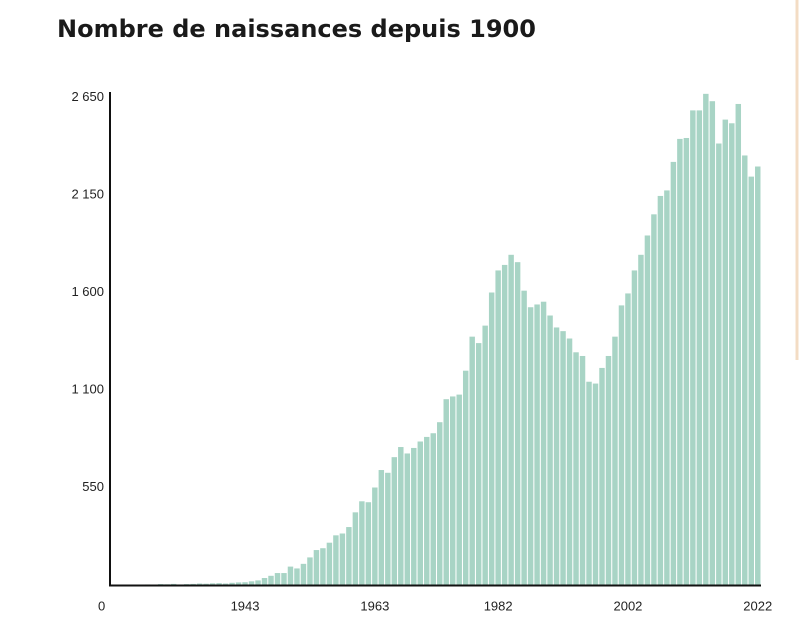 This screenshot has height=623, width=800. Describe the element at coordinates (757, 605) in the screenshot. I see `x-tick-label: 2022` at that location.